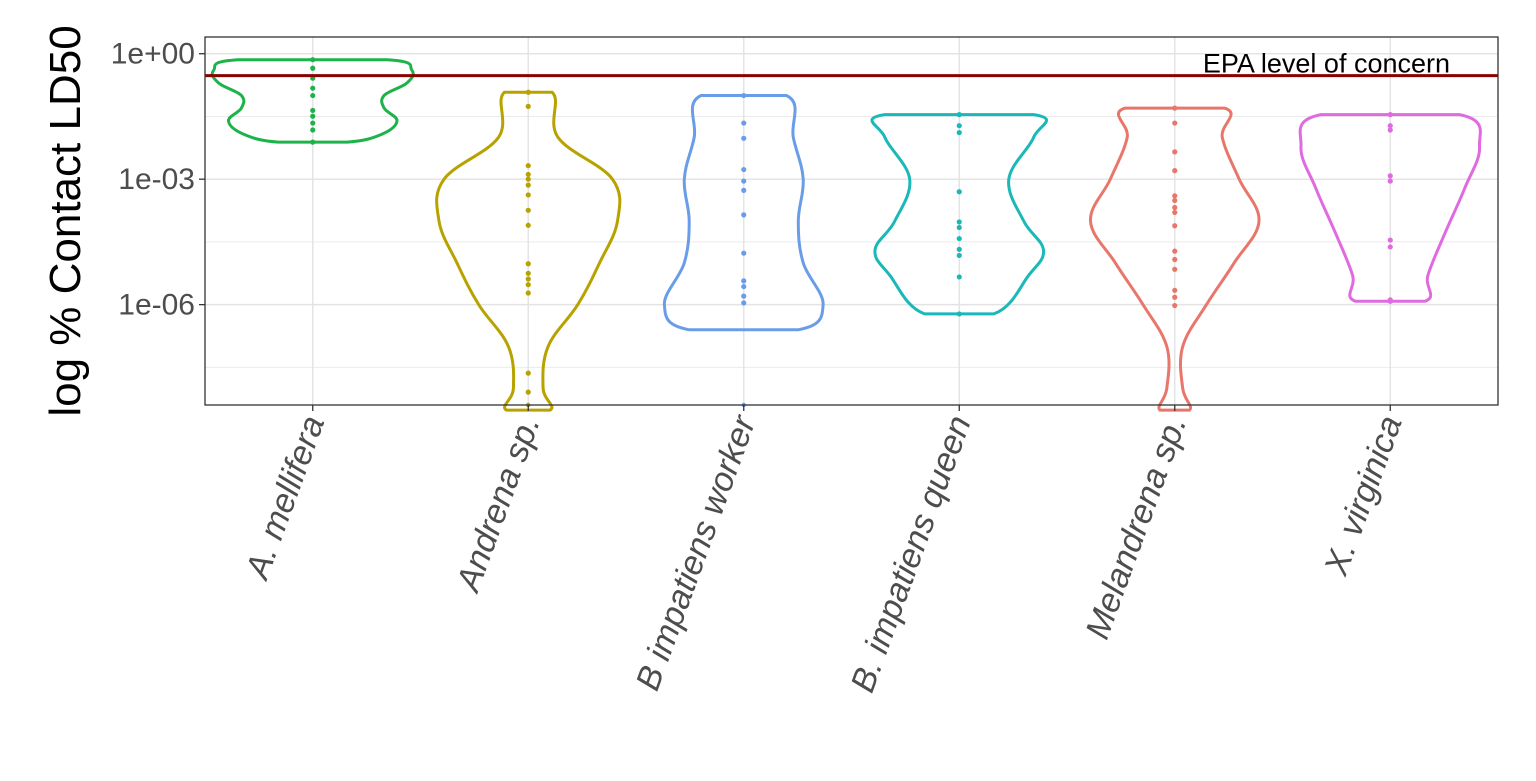  I want to click on y-axis-title: log % Contact LD50, so click(65, 220).